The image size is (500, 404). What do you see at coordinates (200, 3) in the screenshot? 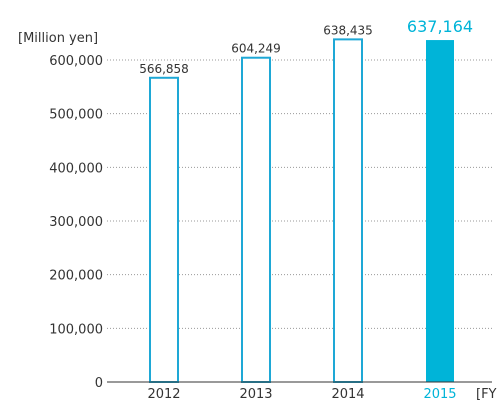
I see `clipped-header-fragment` at bounding box center [200, 3].